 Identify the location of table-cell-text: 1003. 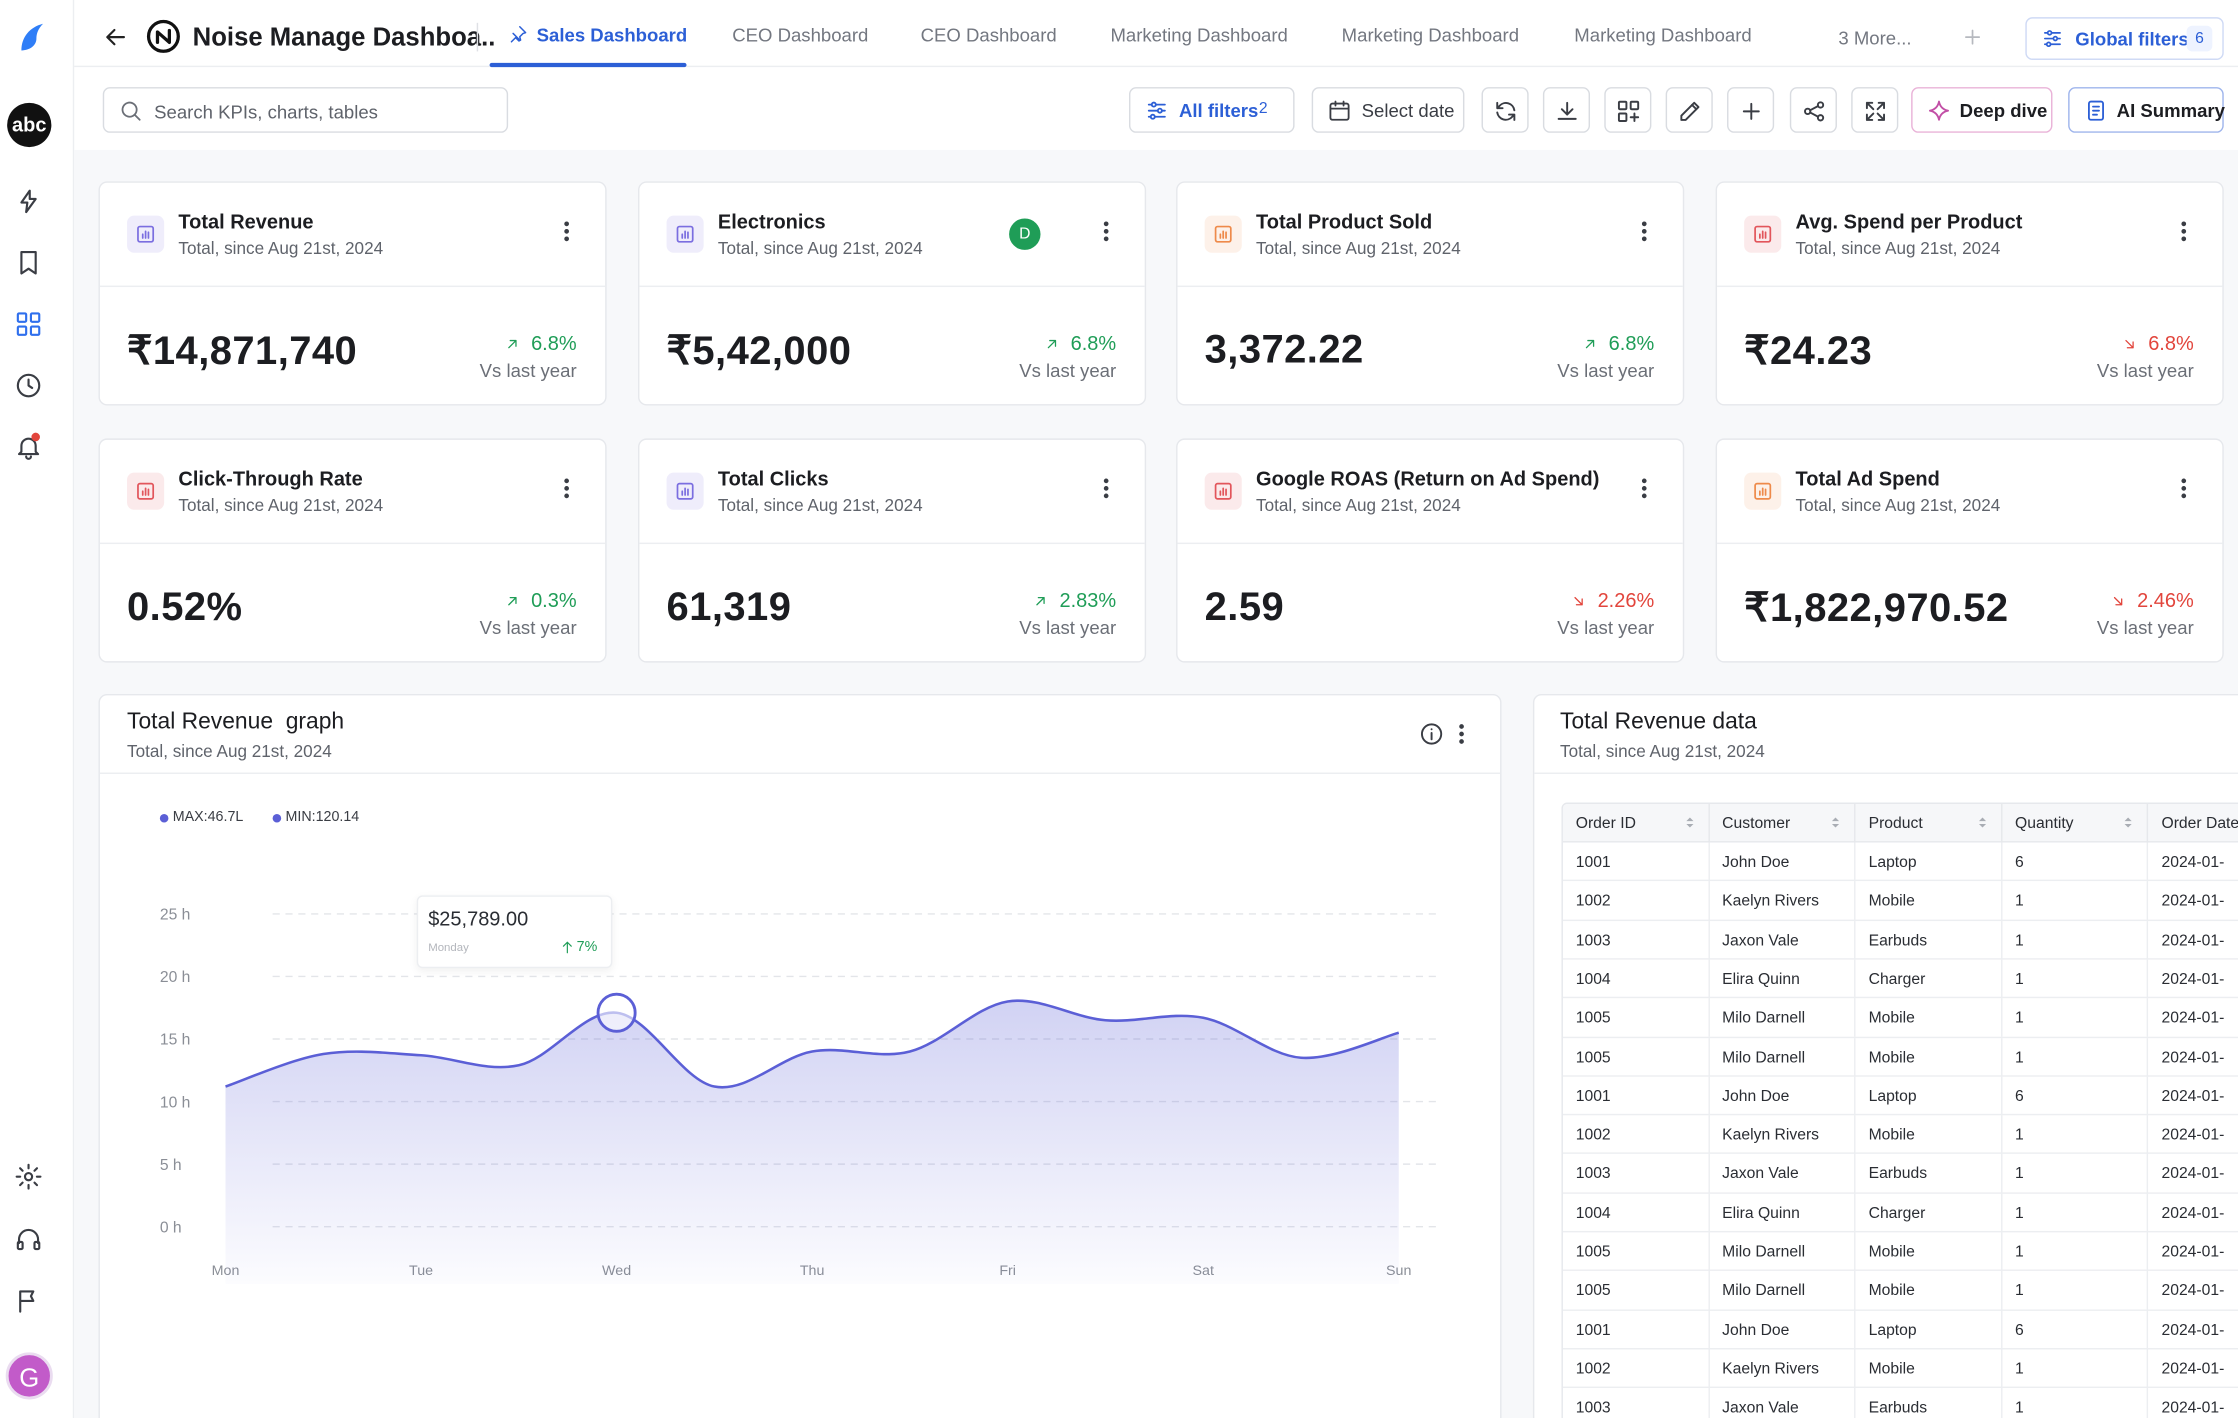
(1593, 1174).